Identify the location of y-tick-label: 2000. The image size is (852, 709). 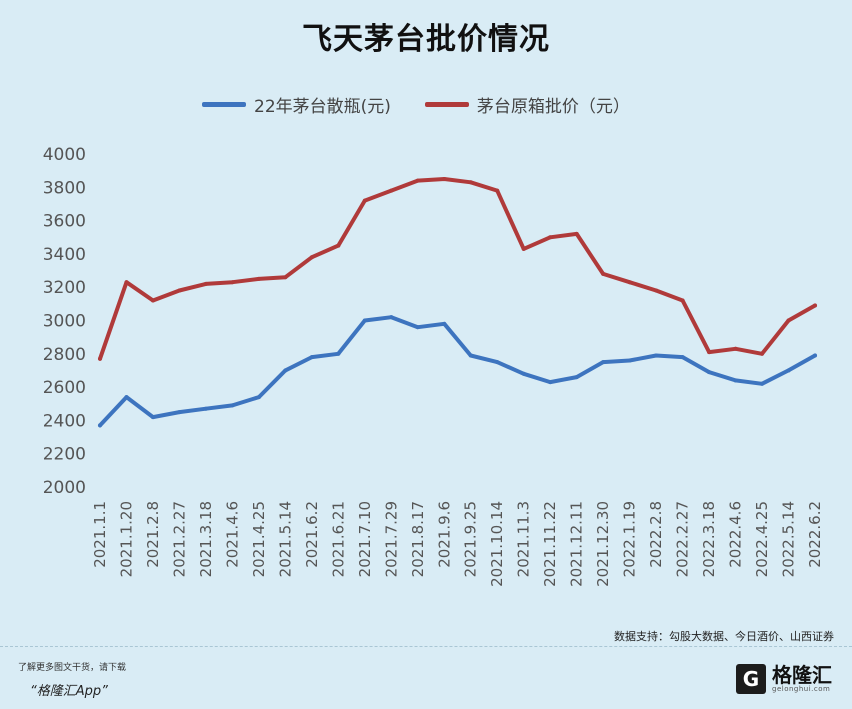
(64, 488).